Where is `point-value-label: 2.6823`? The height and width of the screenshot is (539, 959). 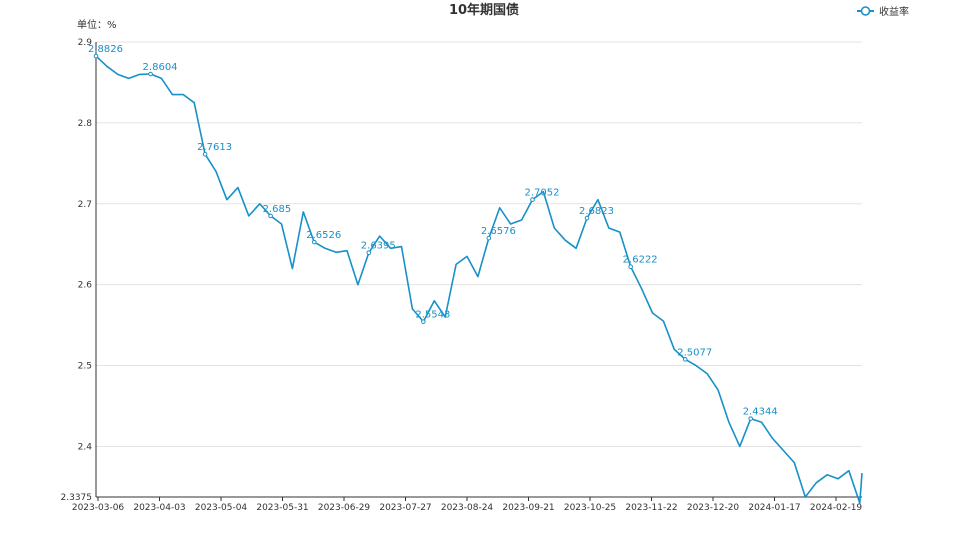 point-value-label: 2.6823 is located at coordinates (596, 211).